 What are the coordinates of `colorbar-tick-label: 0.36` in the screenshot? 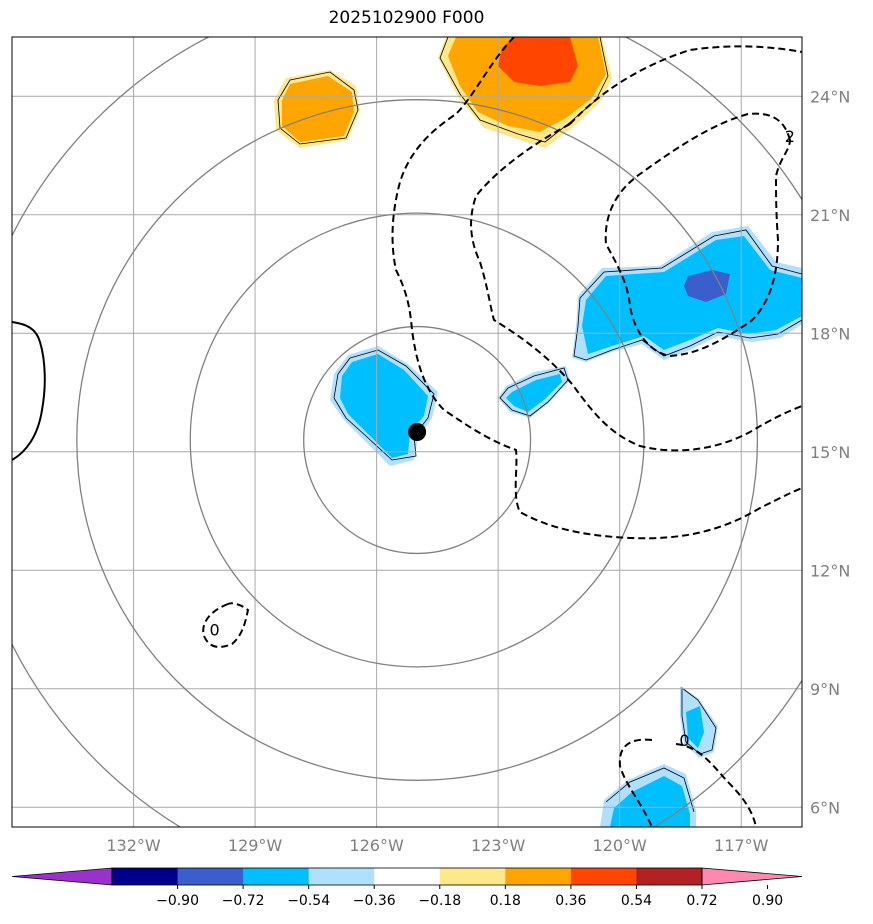 It's located at (570, 901).